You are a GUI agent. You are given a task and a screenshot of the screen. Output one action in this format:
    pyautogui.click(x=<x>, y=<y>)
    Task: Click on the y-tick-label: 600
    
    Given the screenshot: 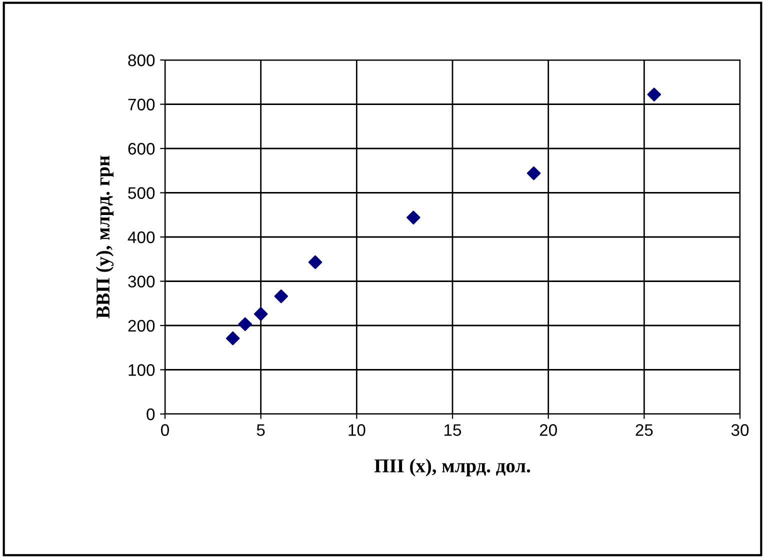 What is the action you would take?
    pyautogui.click(x=141, y=148)
    